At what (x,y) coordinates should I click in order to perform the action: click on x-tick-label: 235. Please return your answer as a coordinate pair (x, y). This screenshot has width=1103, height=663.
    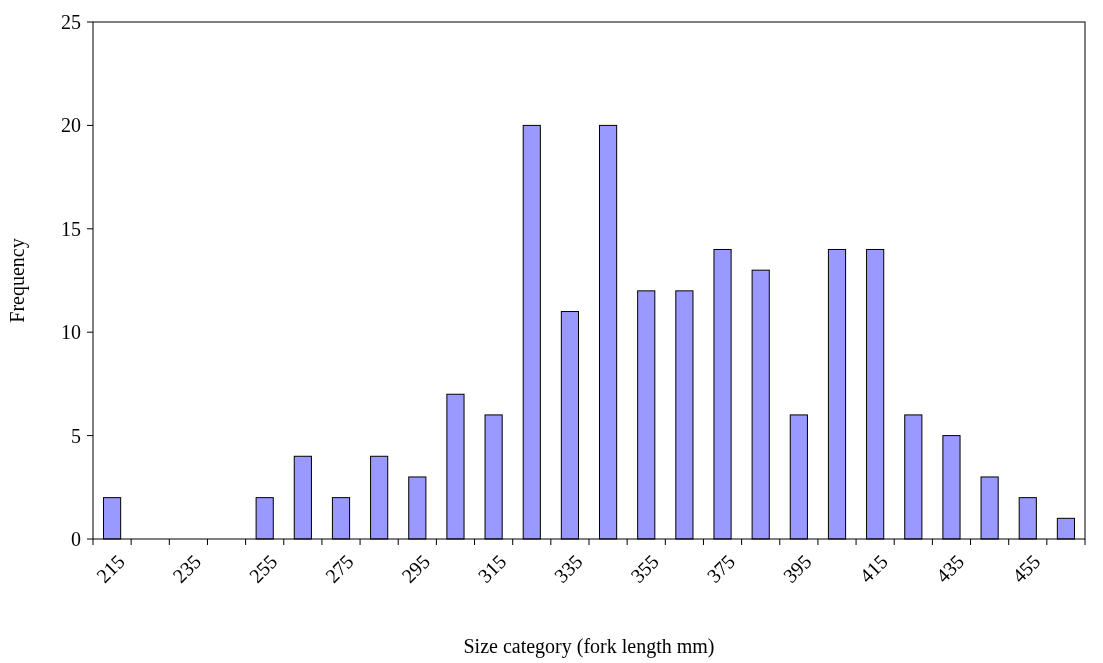
    Looking at the image, I should click on (187, 568).